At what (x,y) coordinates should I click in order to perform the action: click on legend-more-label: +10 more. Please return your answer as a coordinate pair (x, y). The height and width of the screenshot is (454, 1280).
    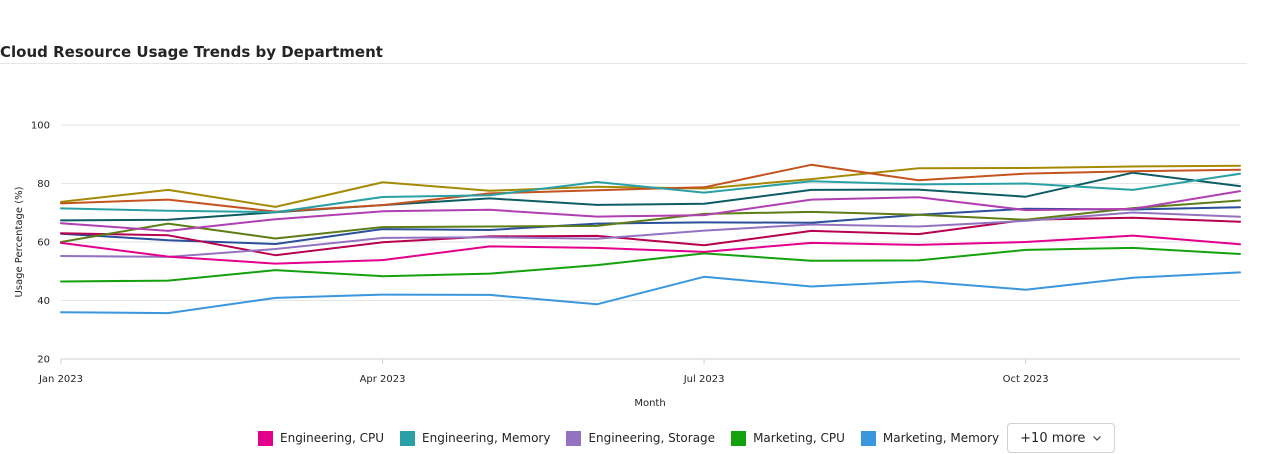
    Looking at the image, I should click on (1053, 438).